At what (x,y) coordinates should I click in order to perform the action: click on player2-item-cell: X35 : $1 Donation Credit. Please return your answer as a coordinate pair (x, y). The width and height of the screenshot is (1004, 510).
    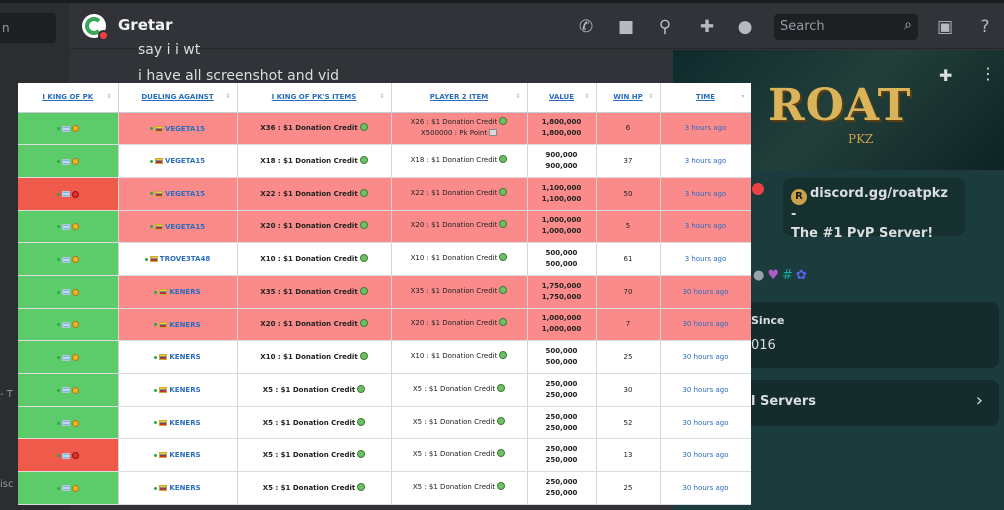
    Looking at the image, I should click on (459, 292).